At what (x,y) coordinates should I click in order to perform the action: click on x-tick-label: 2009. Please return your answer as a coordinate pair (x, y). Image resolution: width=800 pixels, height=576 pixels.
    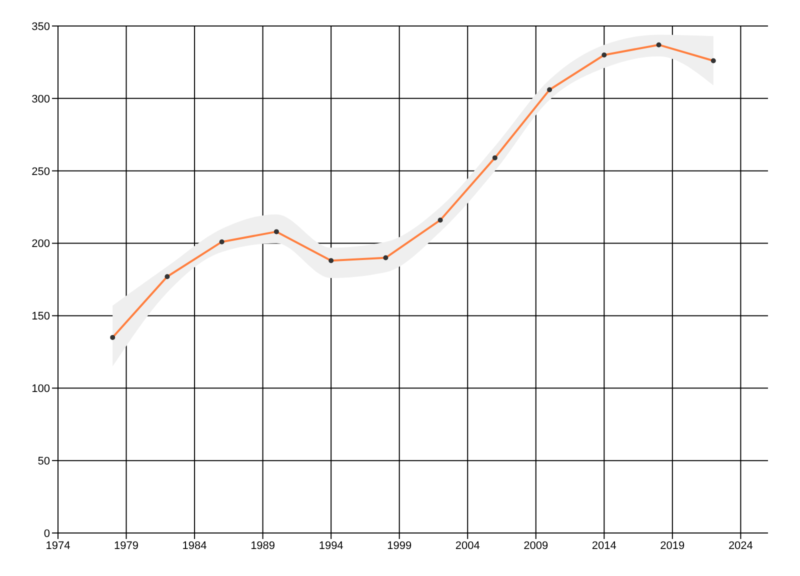
    Looking at the image, I should click on (536, 546).